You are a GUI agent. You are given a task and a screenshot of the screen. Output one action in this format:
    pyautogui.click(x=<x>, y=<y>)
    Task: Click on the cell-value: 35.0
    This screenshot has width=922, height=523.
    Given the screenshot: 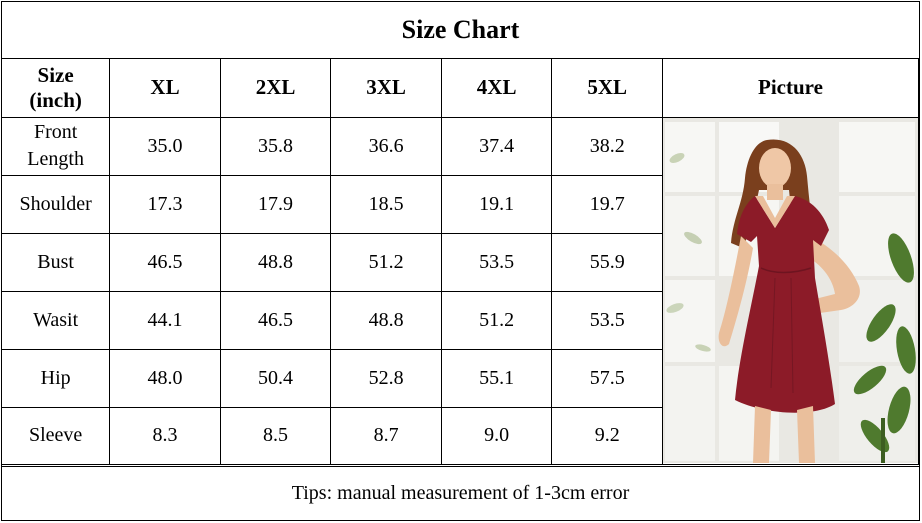 What is the action you would take?
    pyautogui.click(x=165, y=146)
    